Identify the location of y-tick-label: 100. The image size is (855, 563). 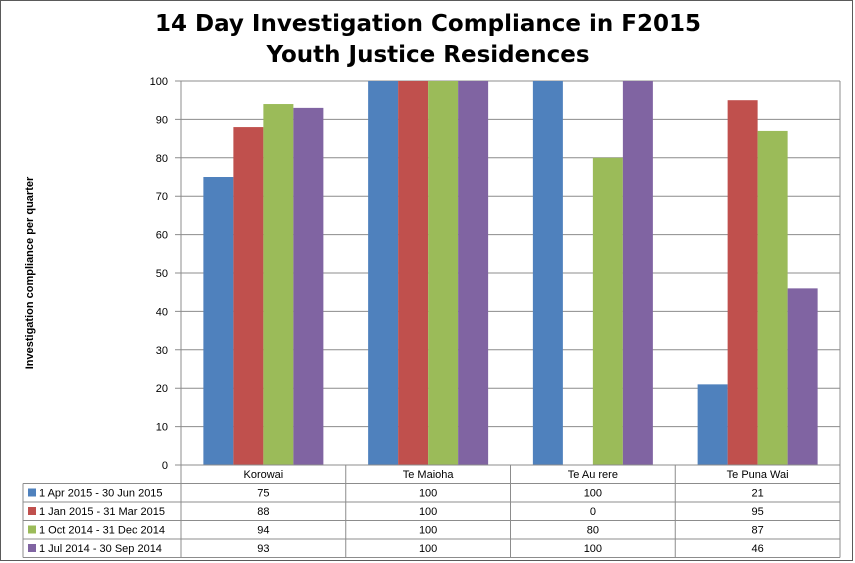
(159, 82).